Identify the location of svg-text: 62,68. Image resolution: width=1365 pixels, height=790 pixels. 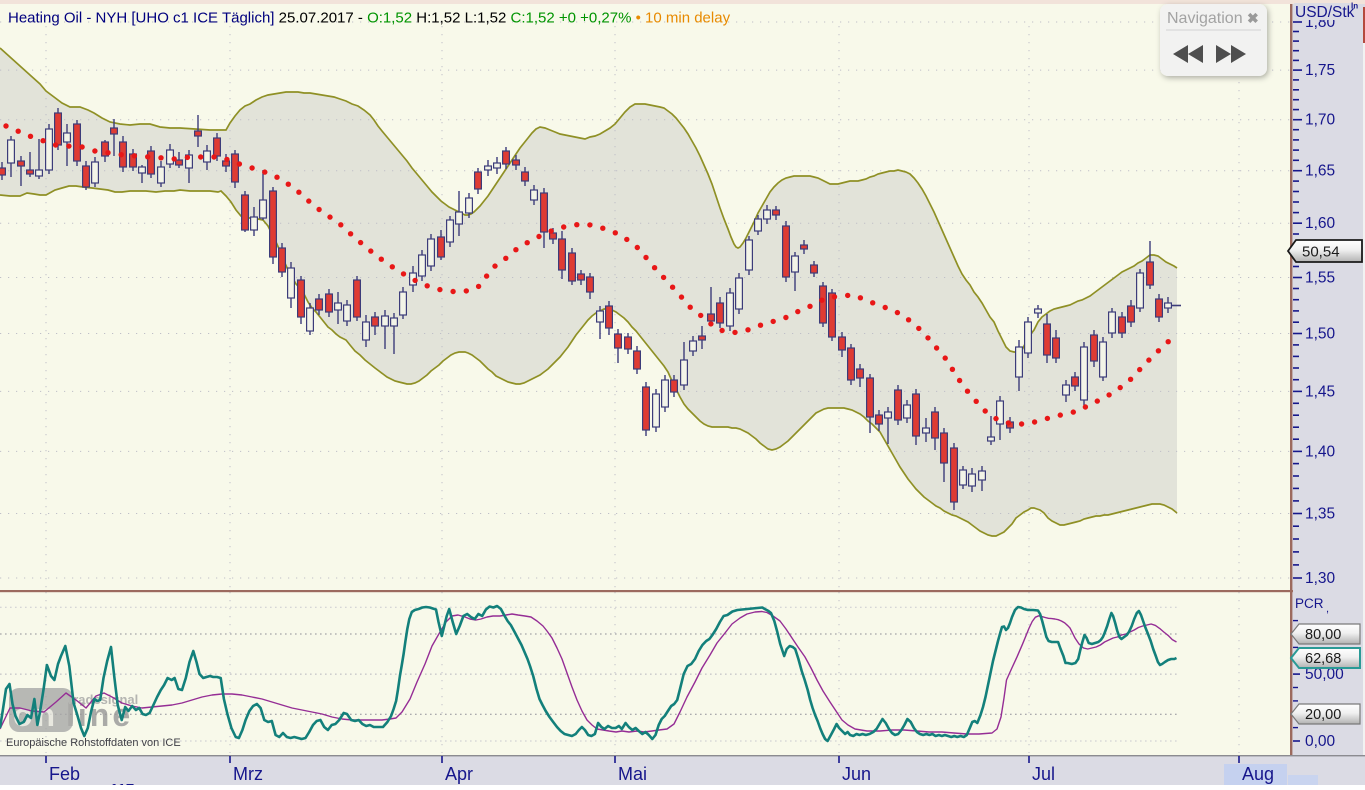
(1323, 659).